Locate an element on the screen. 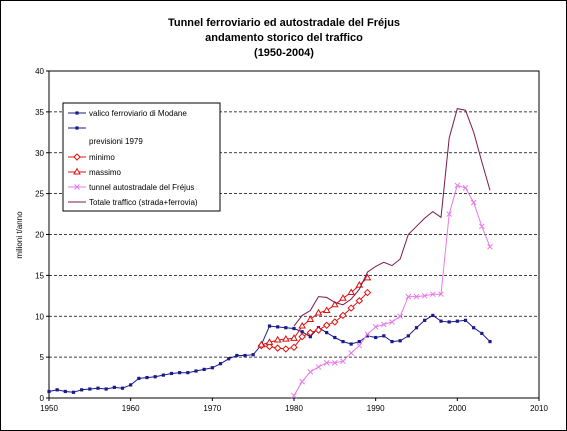 The image size is (567, 431). legend-label: tunnel autostradale del Fréjus is located at coordinates (141, 187).